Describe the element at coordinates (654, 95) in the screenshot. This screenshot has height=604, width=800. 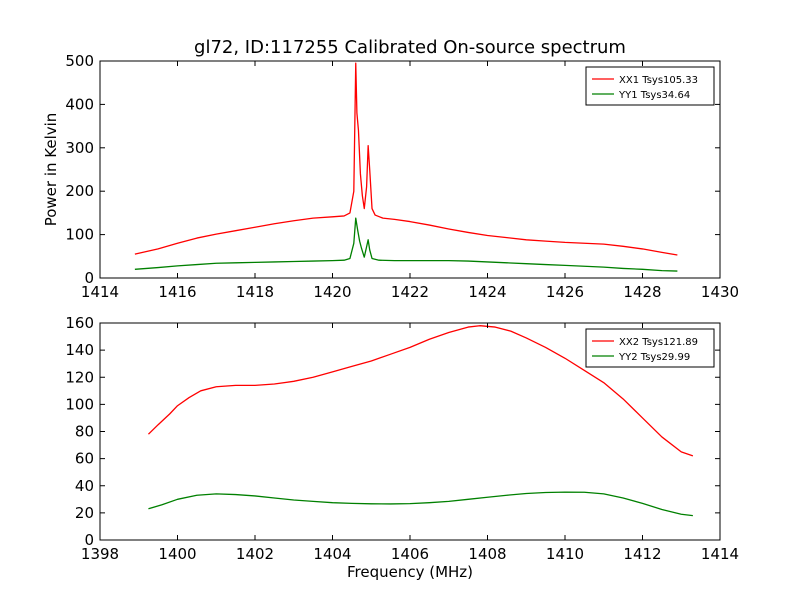
I see `legend-entry: YY1 Tsys34.64` at that location.